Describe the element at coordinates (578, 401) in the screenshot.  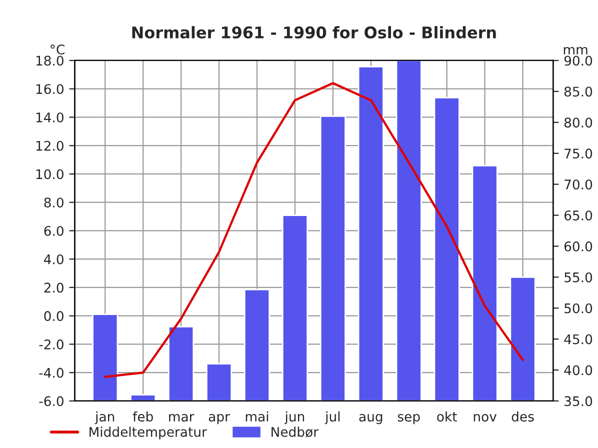
I see `y2-tick-label: 35.0` at that location.